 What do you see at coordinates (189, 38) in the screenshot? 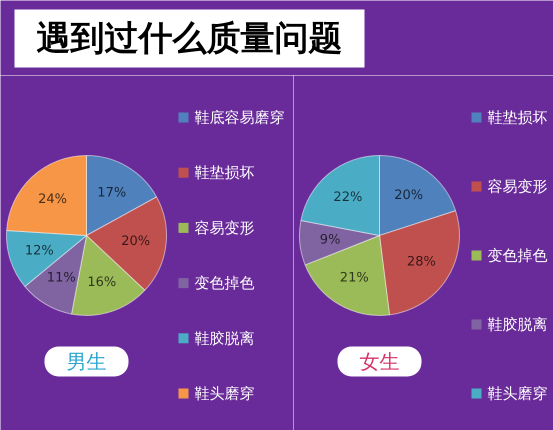
I see `chart-title: 遇到过什么质量问题` at bounding box center [189, 38].